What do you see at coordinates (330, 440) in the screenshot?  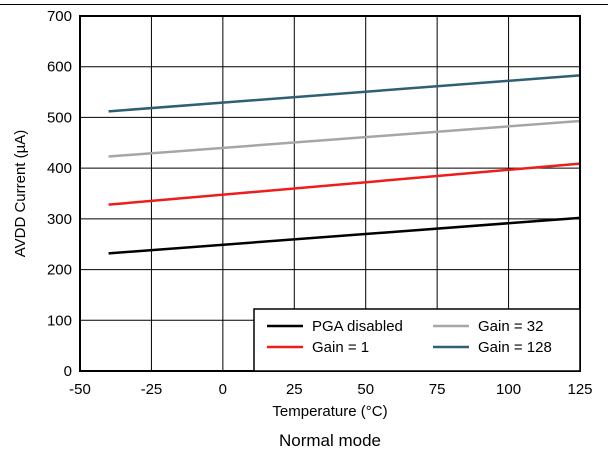 I see `chart-caption: Normal mode` at bounding box center [330, 440].